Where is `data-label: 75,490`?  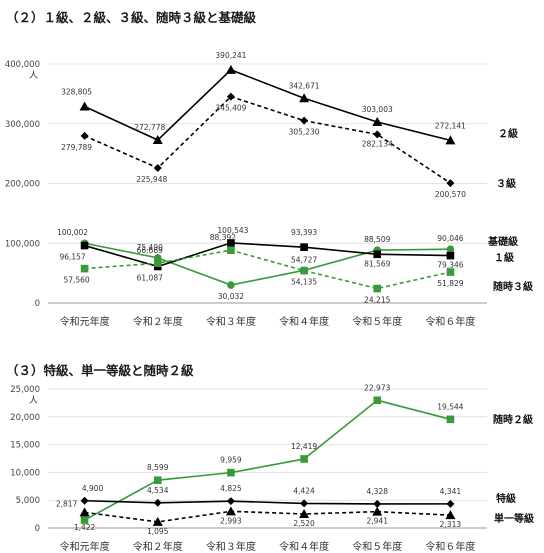
data-label: 75,490 is located at coordinates (150, 247).